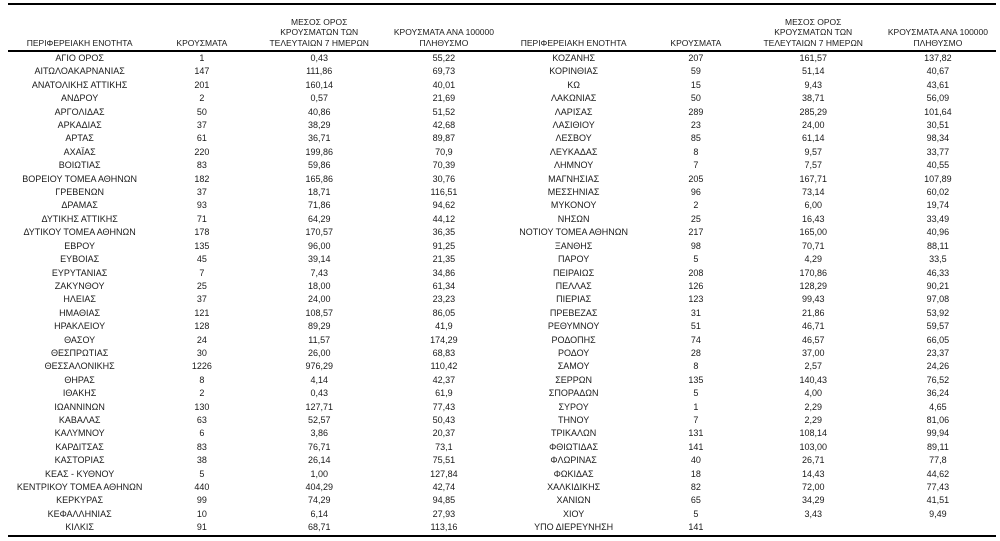 This screenshot has height=541, width=1000. What do you see at coordinates (813, 84) in the screenshot?
I see `cell-avg7: 9,43` at bounding box center [813, 84].